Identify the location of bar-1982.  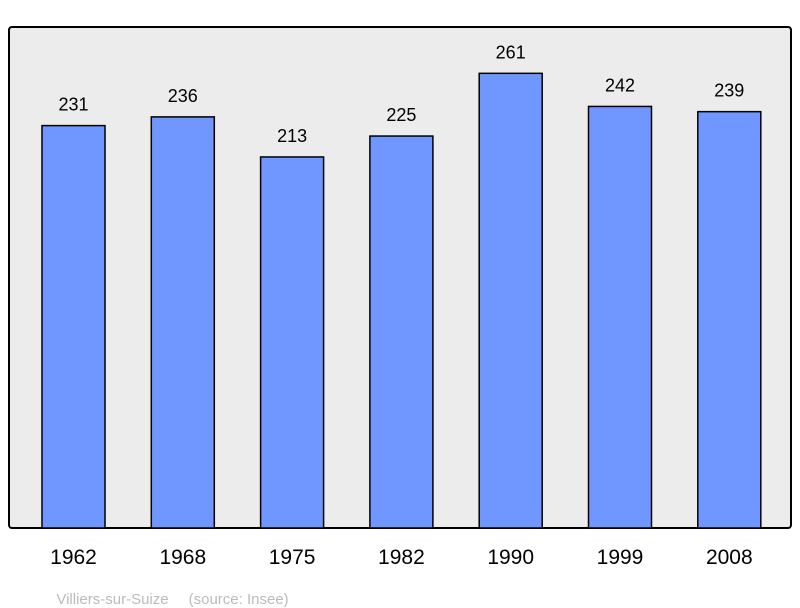
(401, 332).